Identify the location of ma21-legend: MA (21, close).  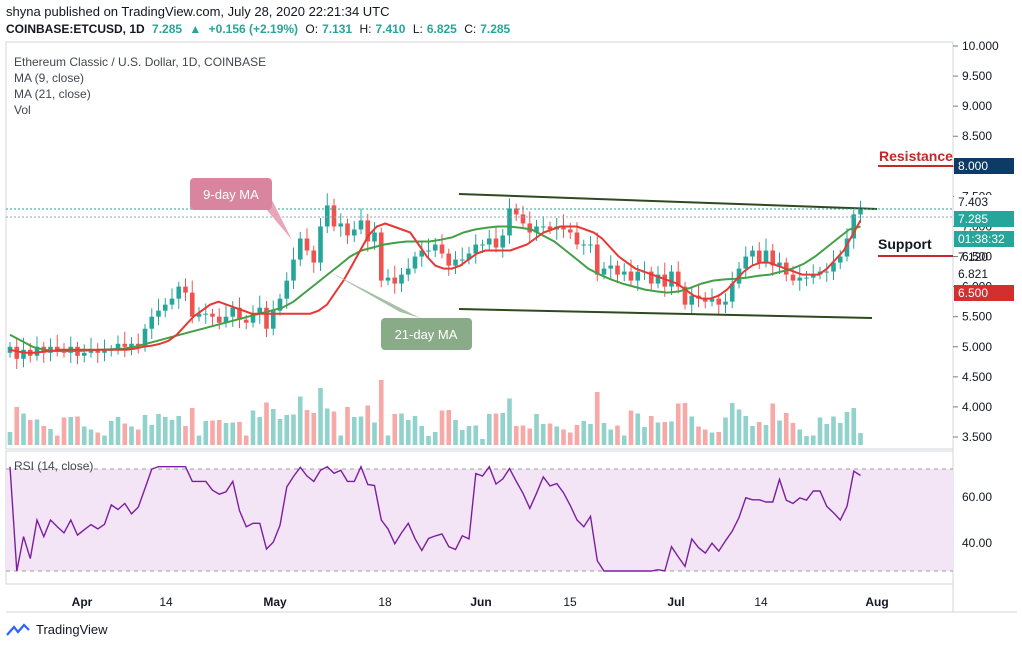
(52, 94).